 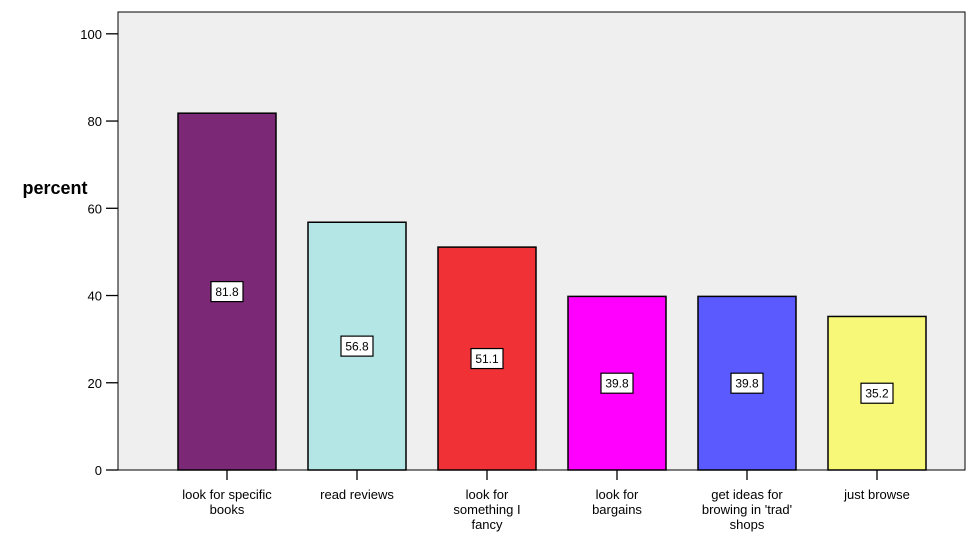 I want to click on x-tick-label: read reviews, so click(x=357, y=494).